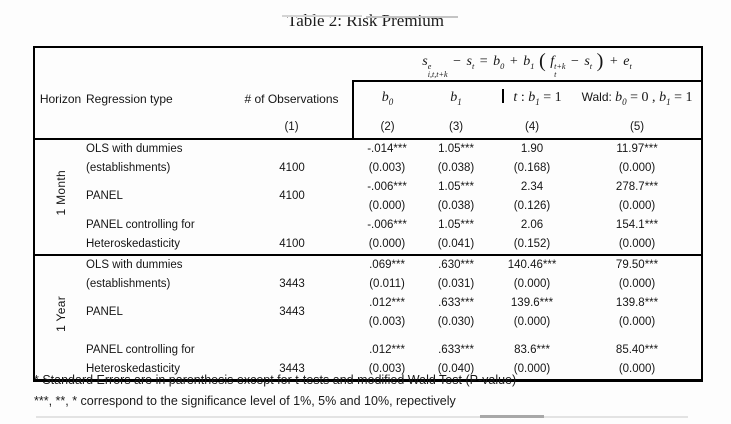  Describe the element at coordinates (637, 98) in the screenshot. I see `col-header-wald-test: Wald: b0 = 0 , b1 = 1` at that location.